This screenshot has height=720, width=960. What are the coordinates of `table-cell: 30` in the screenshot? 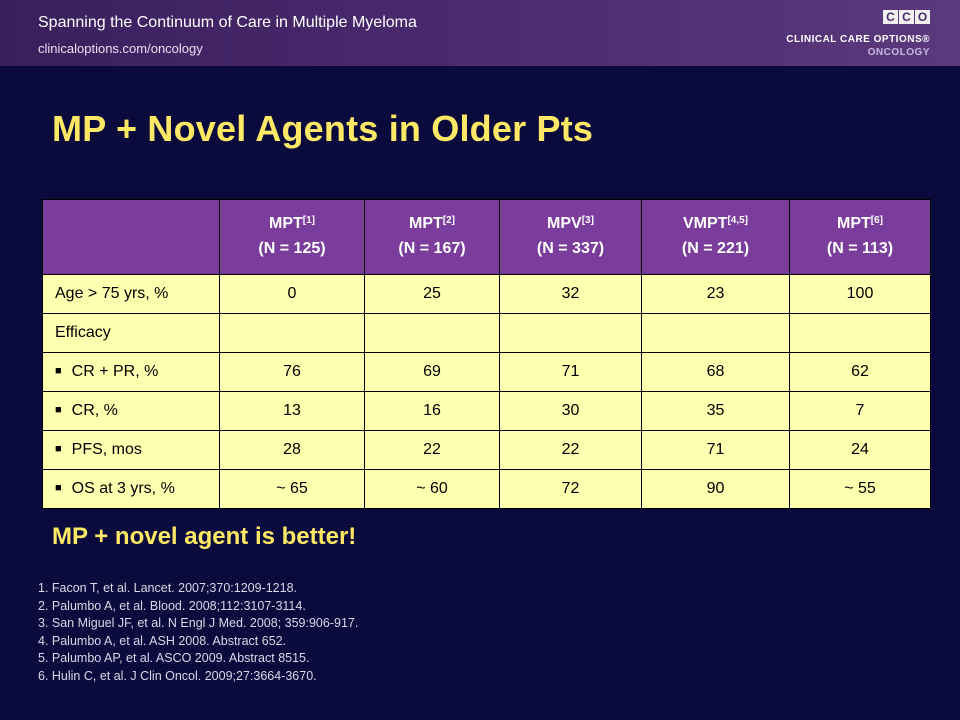 It's located at (570, 411).